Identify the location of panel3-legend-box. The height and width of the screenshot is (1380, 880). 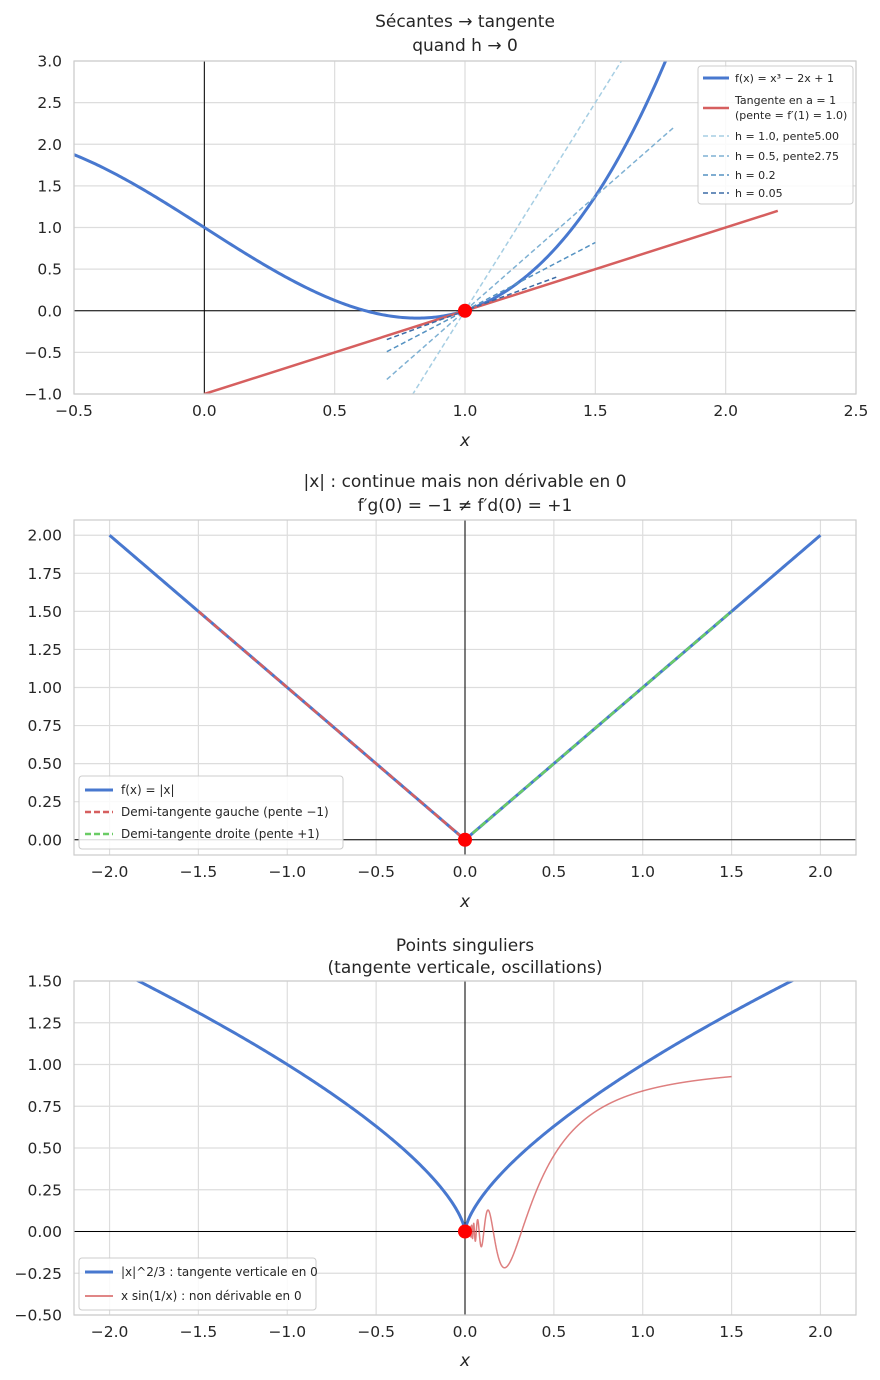
(197, 1284).